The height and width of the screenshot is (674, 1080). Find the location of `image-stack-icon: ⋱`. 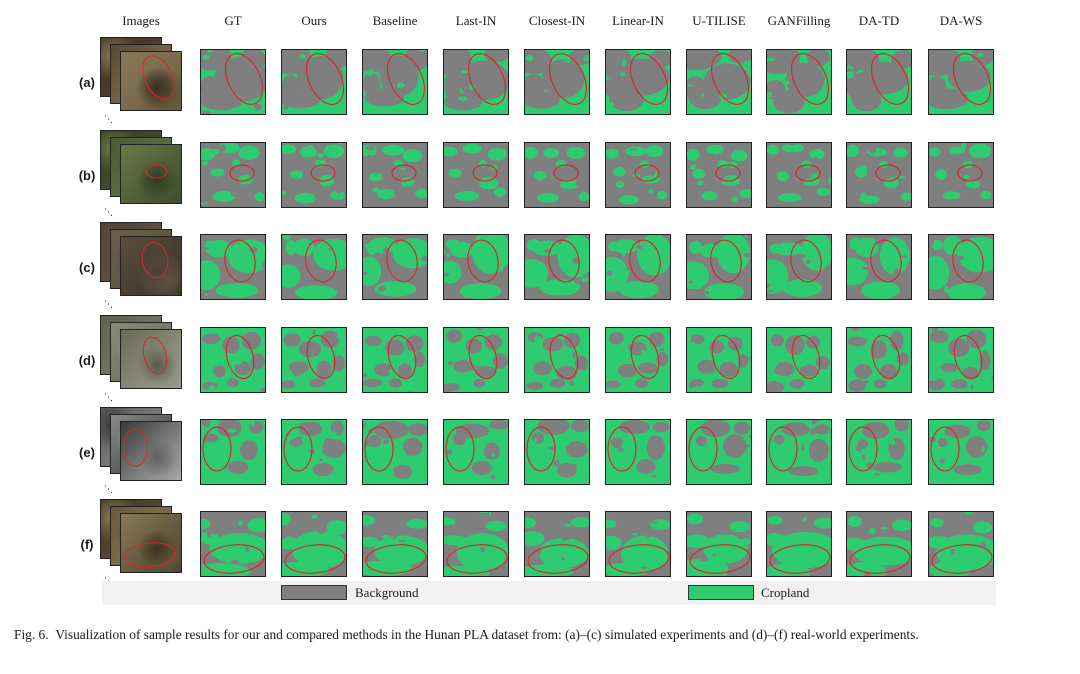

image-stack-icon: ⋱ is located at coordinates (146, 361).